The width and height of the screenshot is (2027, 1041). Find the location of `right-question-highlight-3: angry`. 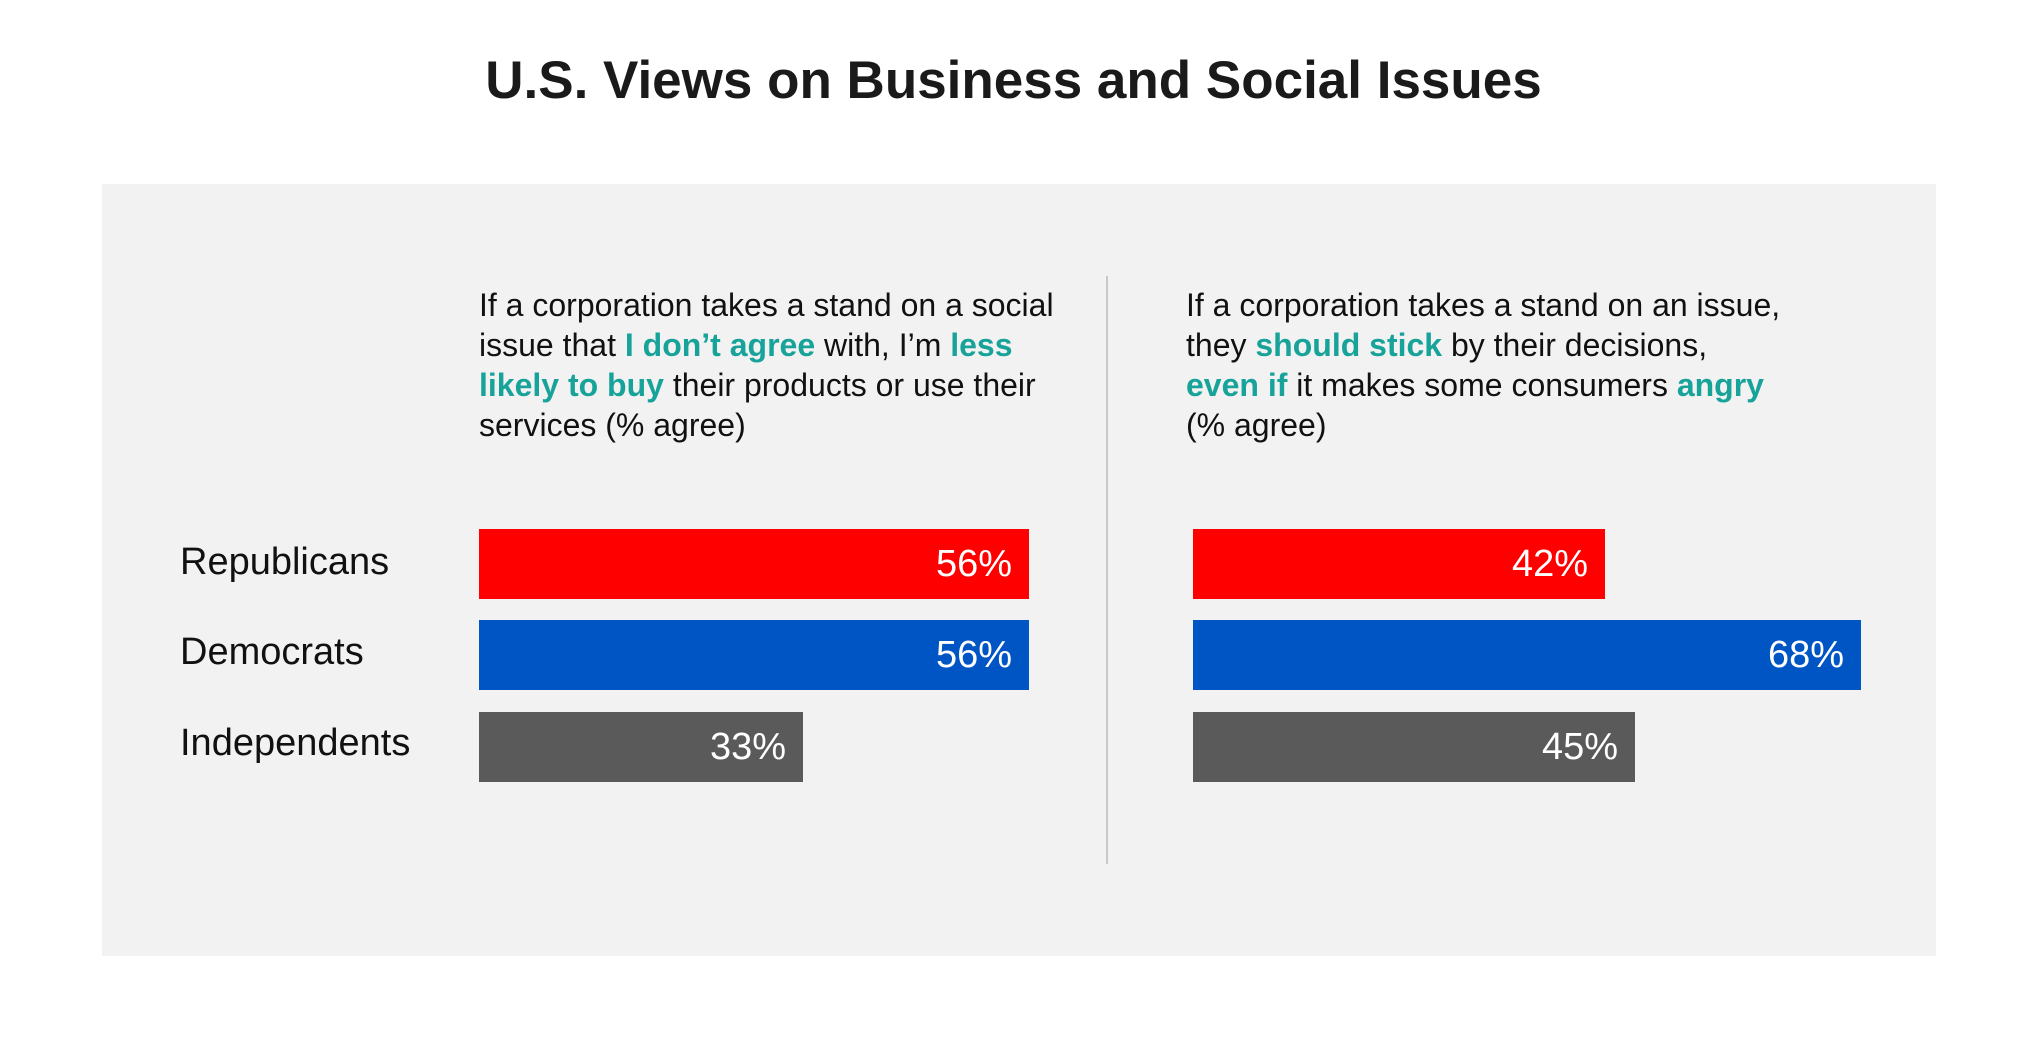

right-question-highlight-3: angry is located at coordinates (1720, 385).